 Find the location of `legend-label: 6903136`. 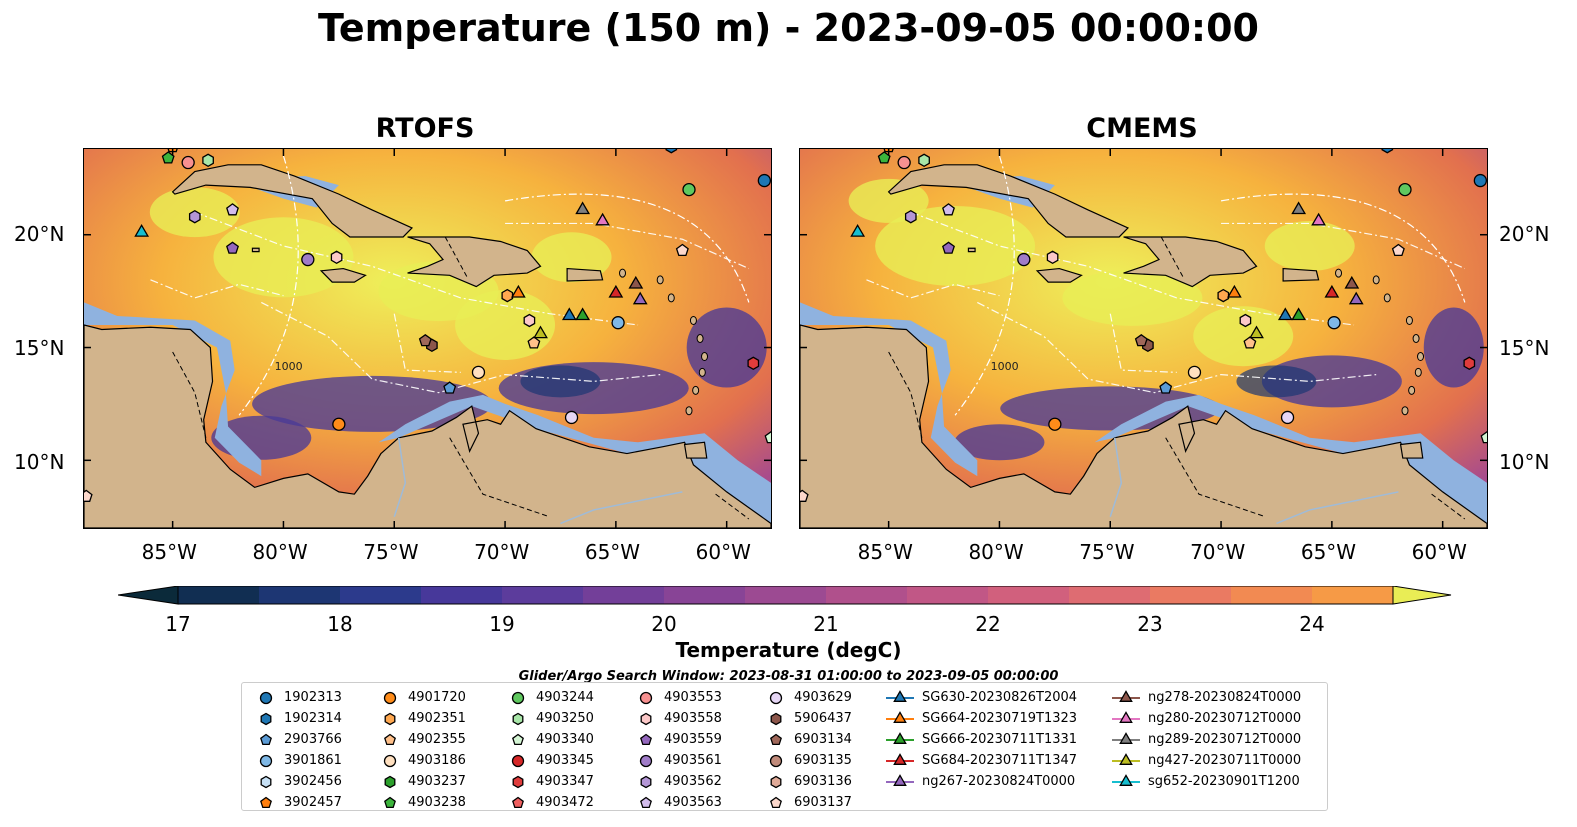

legend-label: 6903136 is located at coordinates (823, 781).